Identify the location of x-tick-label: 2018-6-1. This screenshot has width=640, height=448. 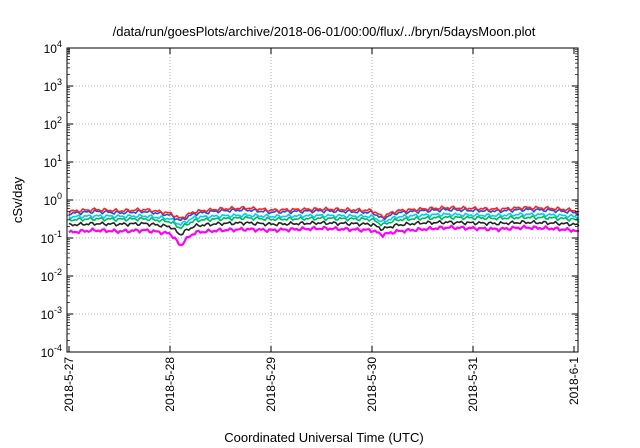
(574, 381).